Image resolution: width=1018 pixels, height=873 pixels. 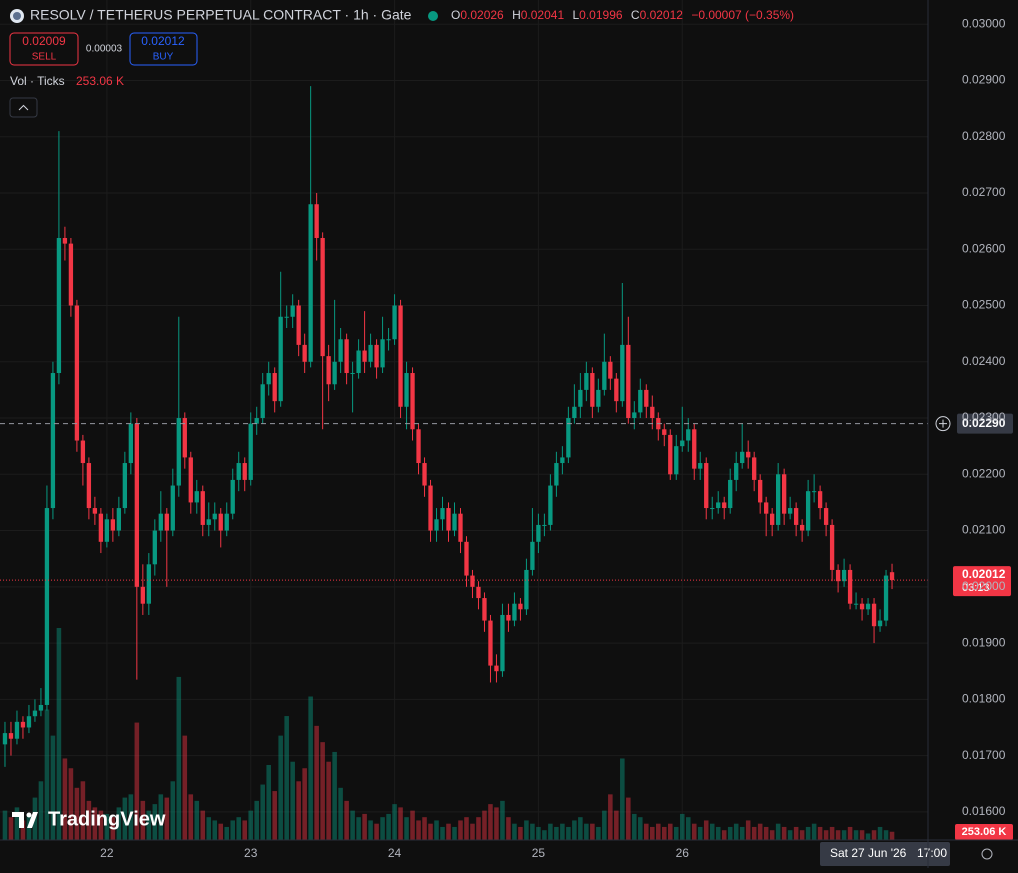 I want to click on x-tick-label: 26, so click(x=683, y=853).